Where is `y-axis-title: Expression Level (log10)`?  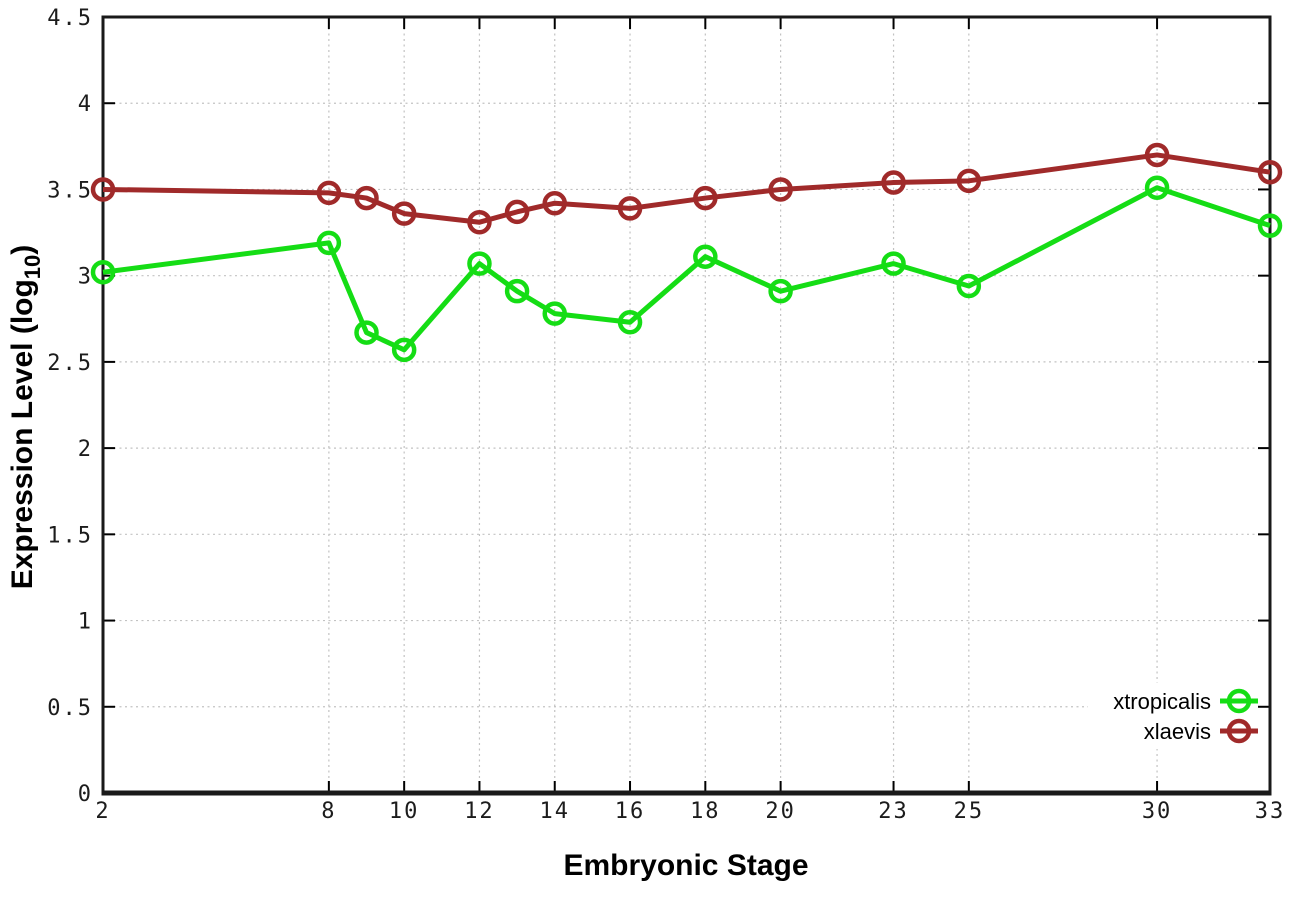 y-axis-title: Expression Level (log10) is located at coordinates (25, 417).